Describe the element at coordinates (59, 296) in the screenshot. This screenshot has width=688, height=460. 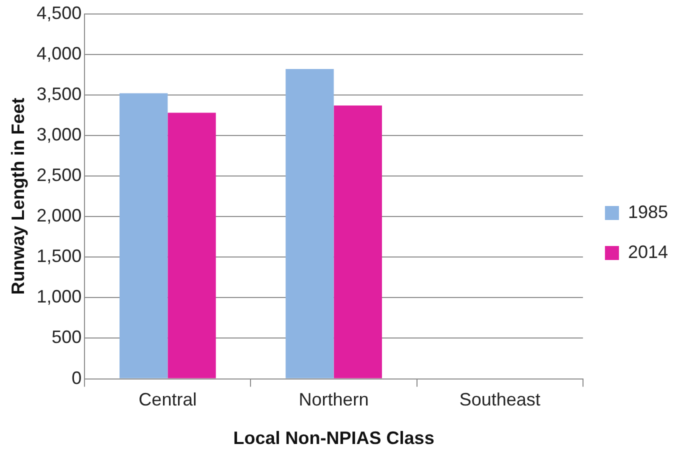
I see `y-tick-label: 1,000` at that location.